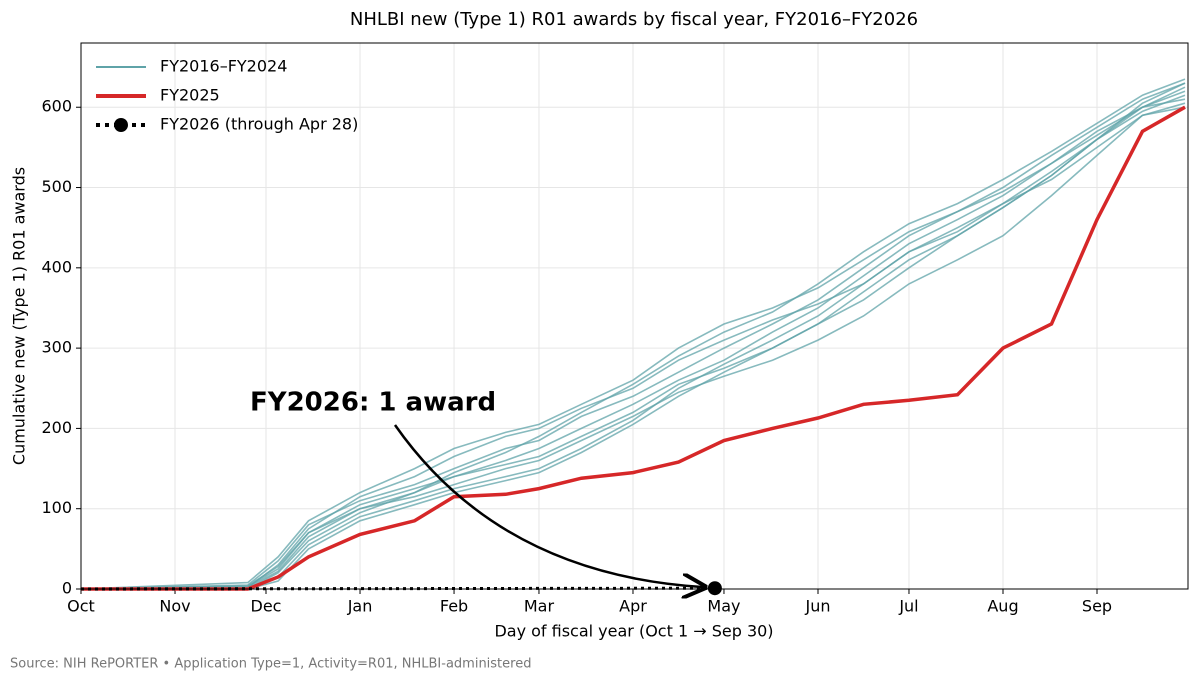 The image size is (1200, 684). What do you see at coordinates (81, 606) in the screenshot?
I see `x-tick-label: Oct` at bounding box center [81, 606].